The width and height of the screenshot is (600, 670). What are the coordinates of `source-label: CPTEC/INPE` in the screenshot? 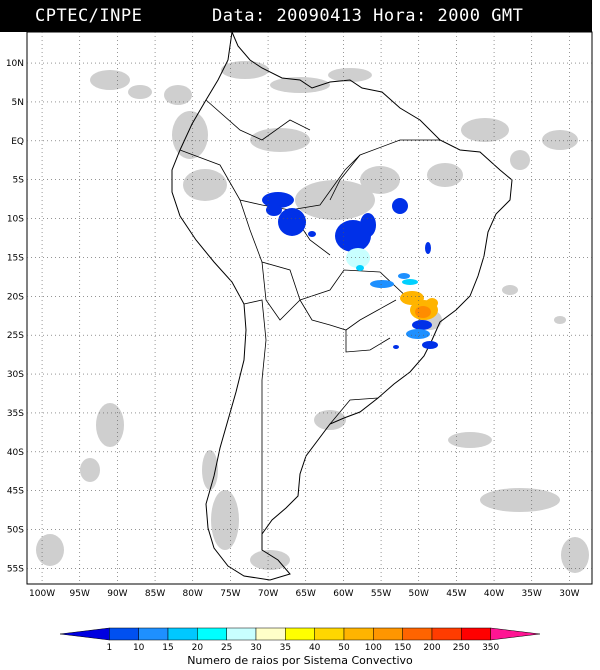 It's located at (89, 16).